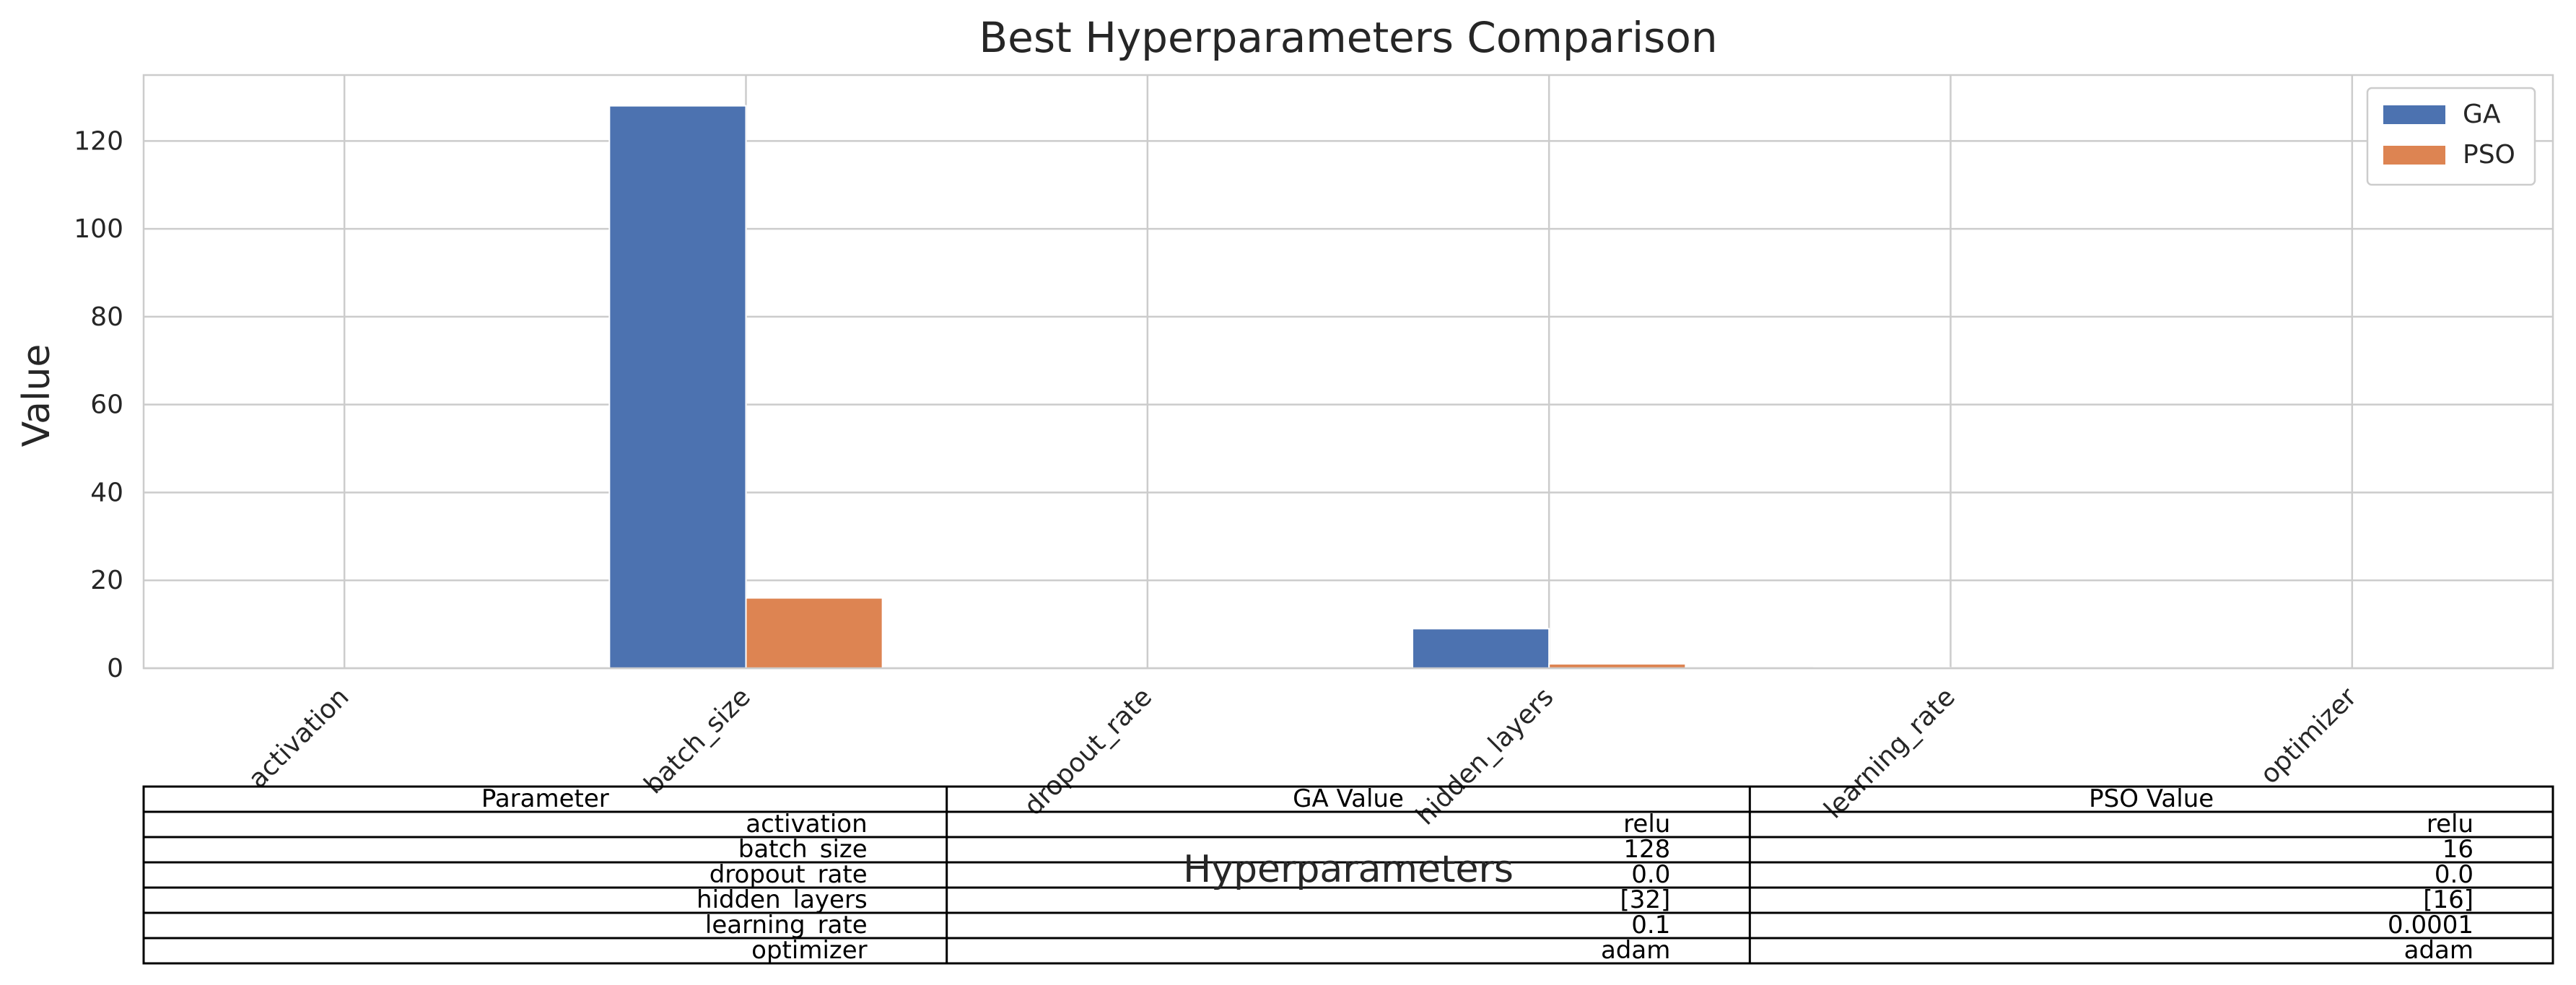 The height and width of the screenshot is (985, 2576). Describe the element at coordinates (803, 849) in the screenshot. I see `table-cell: batch_size` at that location.